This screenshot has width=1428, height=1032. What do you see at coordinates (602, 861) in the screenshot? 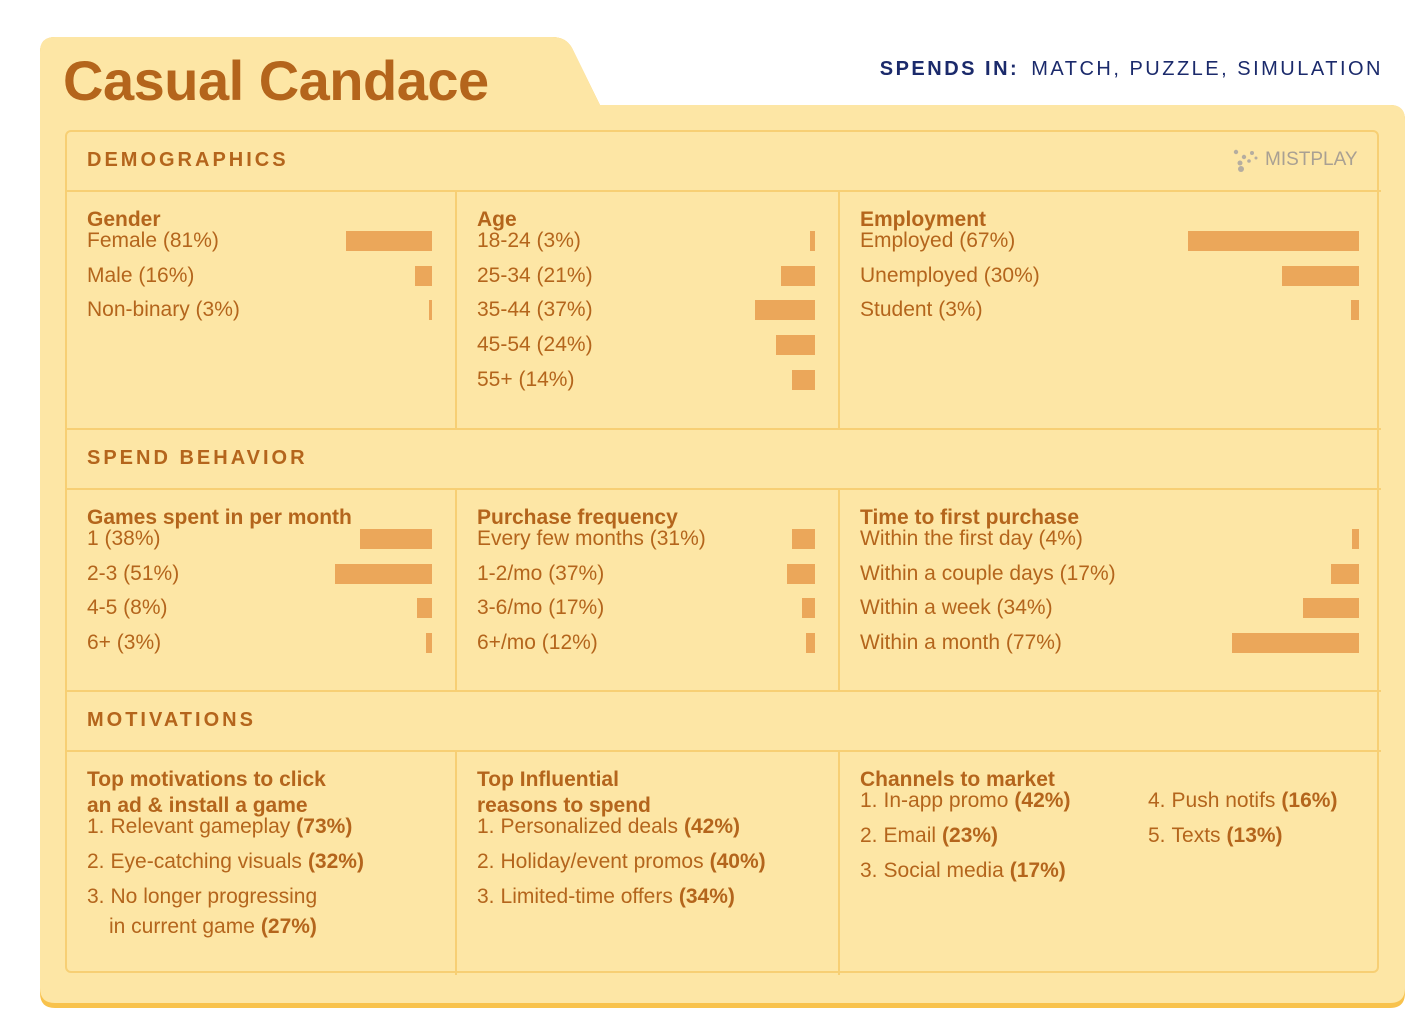
I see `item-text: Holiday/event promos` at bounding box center [602, 861].